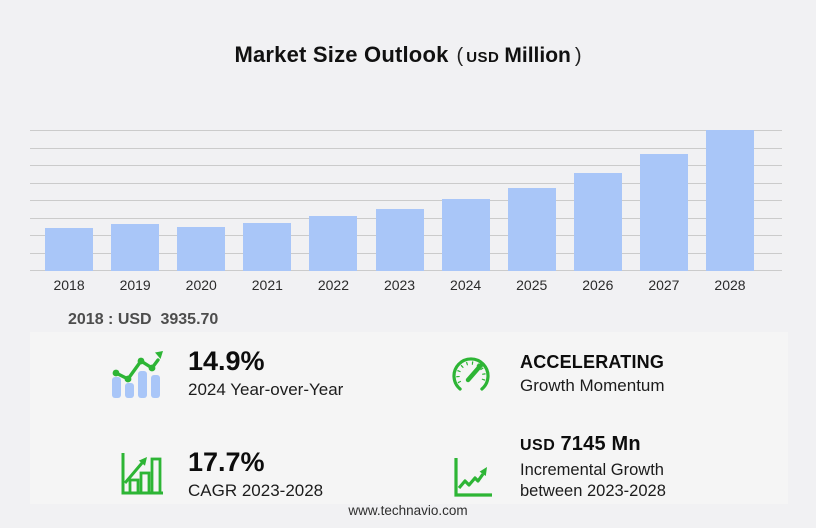  I want to click on bar-2026, so click(597, 221).